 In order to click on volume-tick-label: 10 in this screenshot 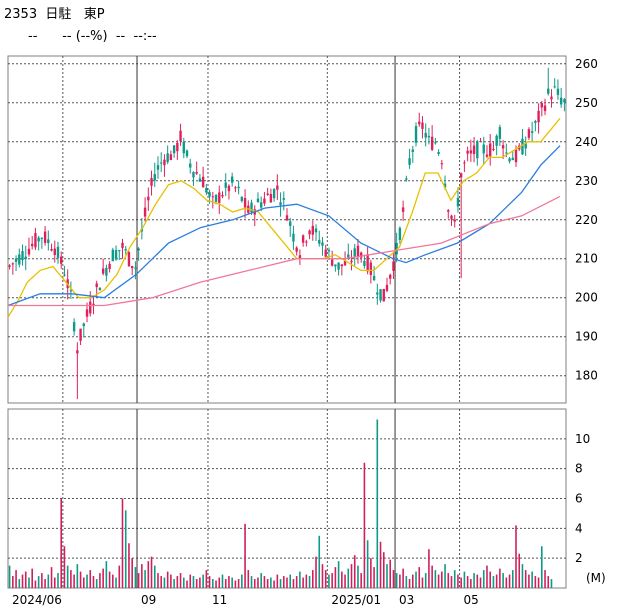, I will do `click(582, 439)`.